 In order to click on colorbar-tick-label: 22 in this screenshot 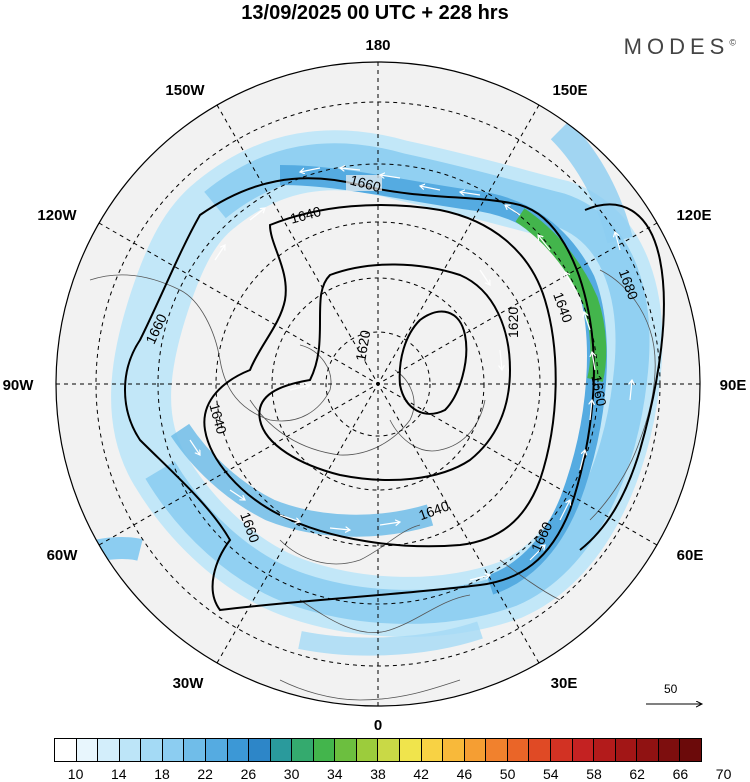, I will do `click(205, 774)`.